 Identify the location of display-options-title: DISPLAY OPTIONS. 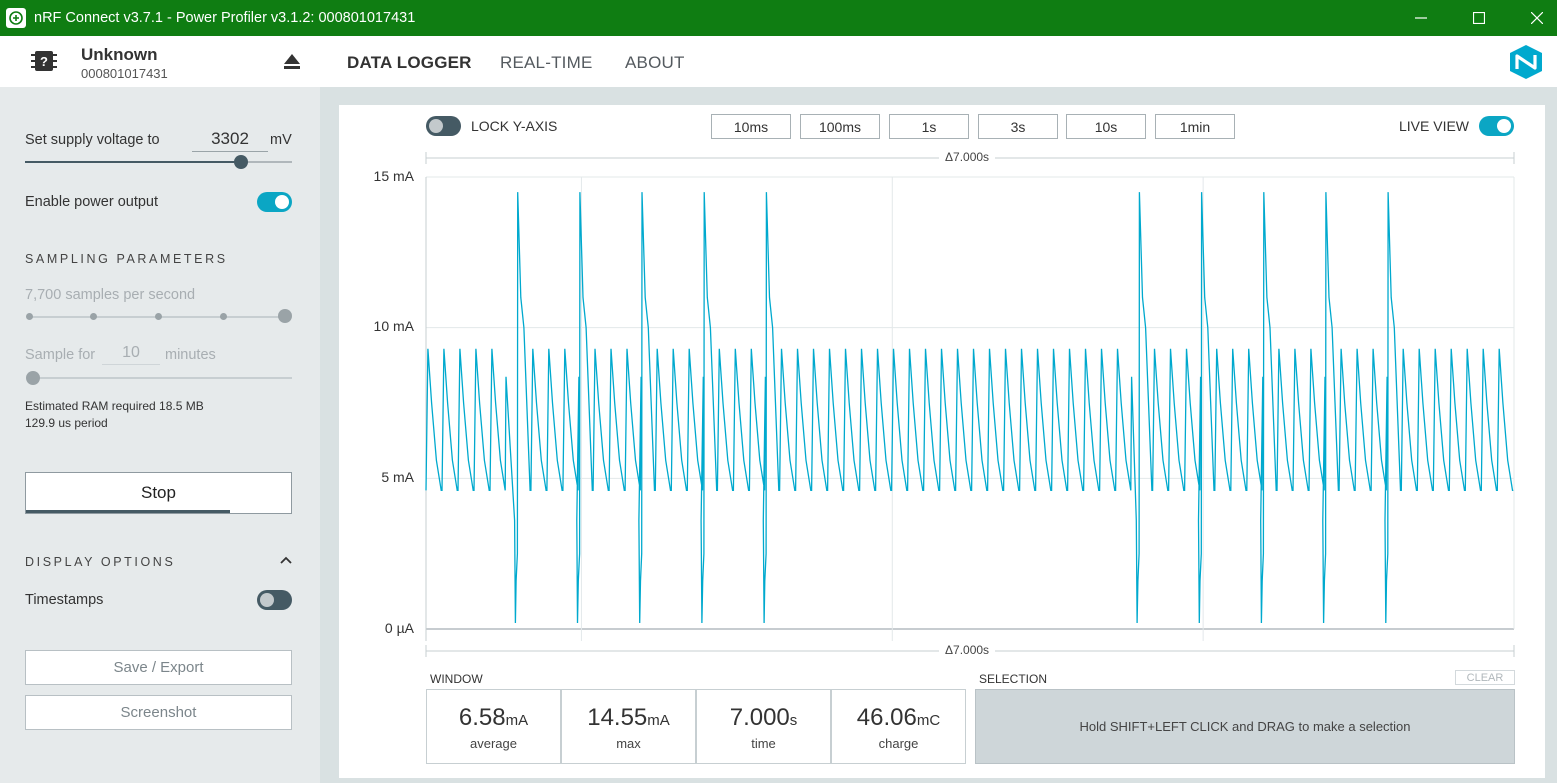
(100, 562).